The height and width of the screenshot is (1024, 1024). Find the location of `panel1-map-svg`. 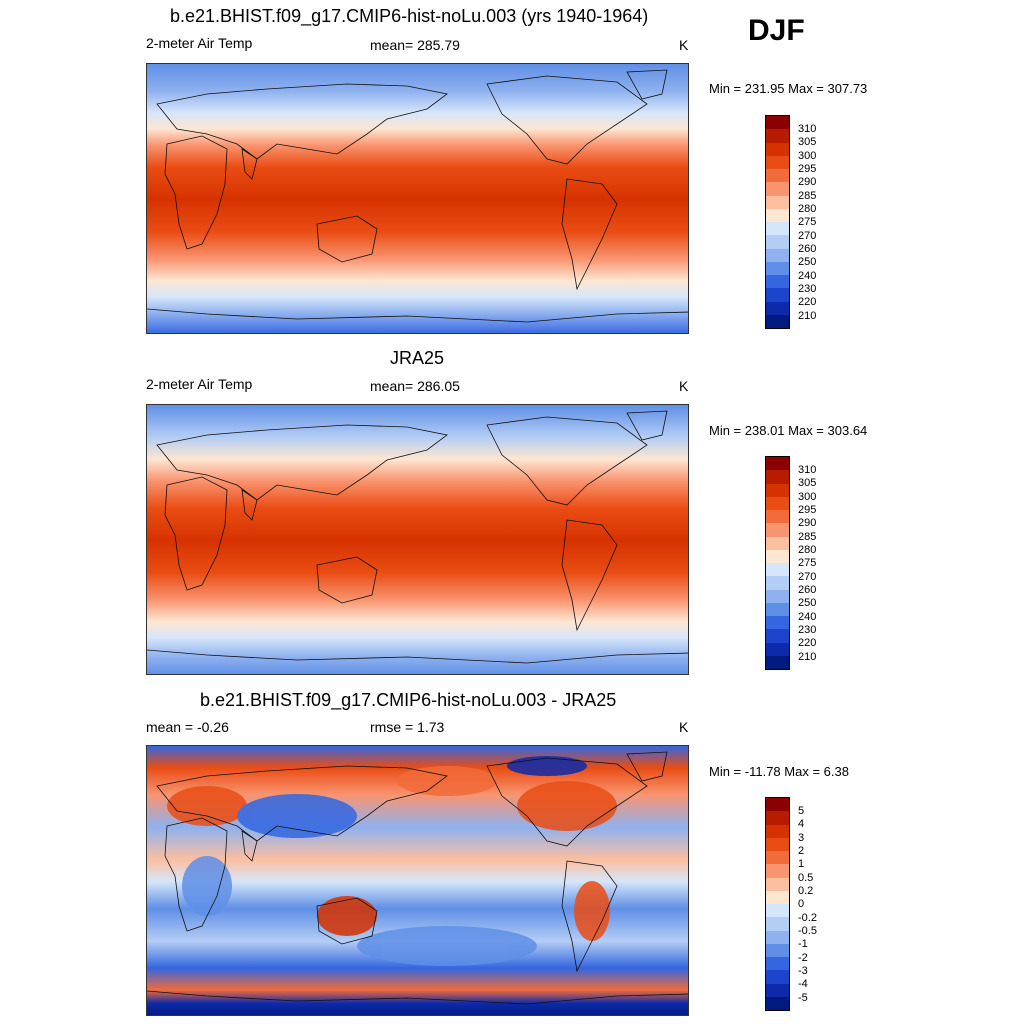

panel1-map-svg is located at coordinates (417, 198).